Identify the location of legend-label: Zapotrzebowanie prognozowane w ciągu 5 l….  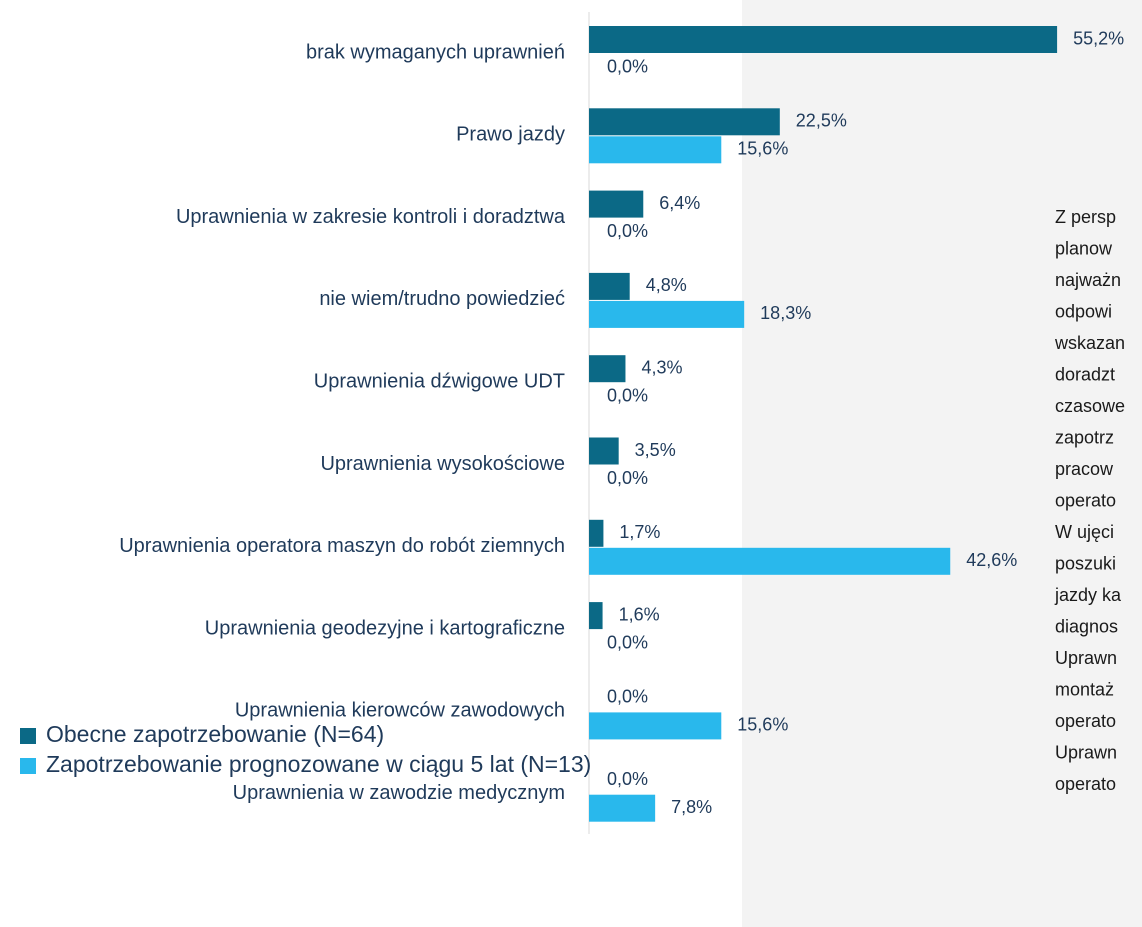
(318, 764).